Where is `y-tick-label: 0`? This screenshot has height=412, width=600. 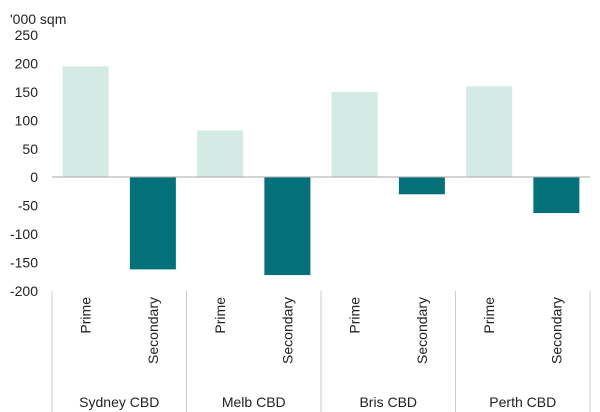 y-tick-label: 0 is located at coordinates (34, 177).